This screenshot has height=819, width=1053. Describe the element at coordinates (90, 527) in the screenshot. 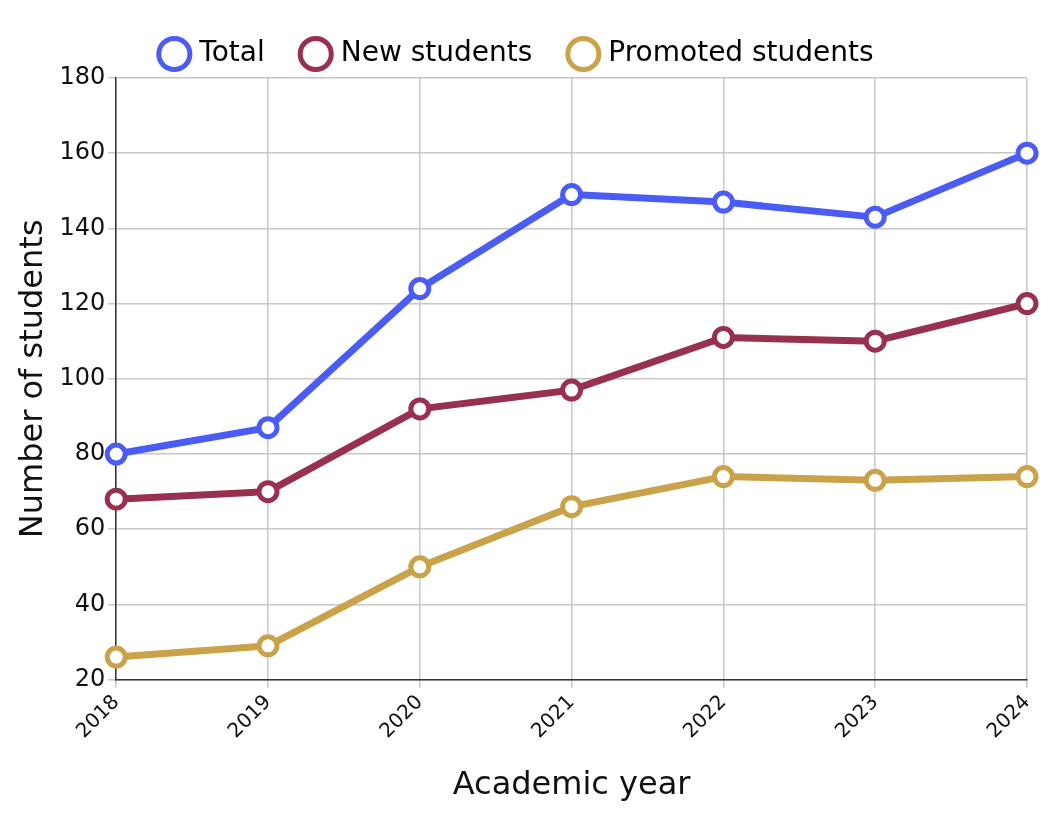

I see `y-tick-label: 60` at that location.